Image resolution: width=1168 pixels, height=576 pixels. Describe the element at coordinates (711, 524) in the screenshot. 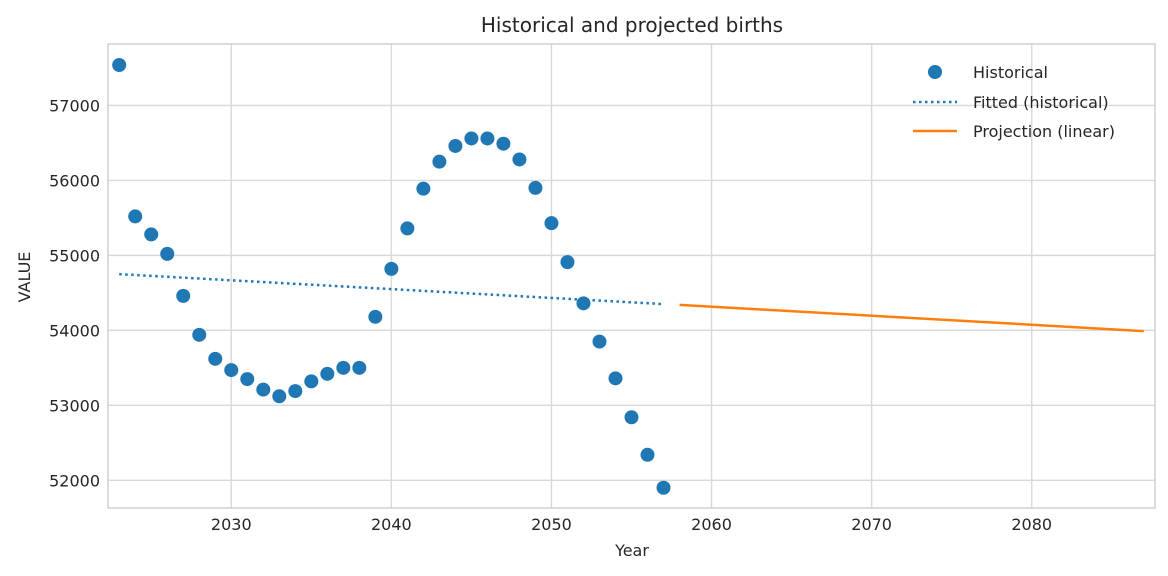

I see `x-tick-label: 2060` at that location.